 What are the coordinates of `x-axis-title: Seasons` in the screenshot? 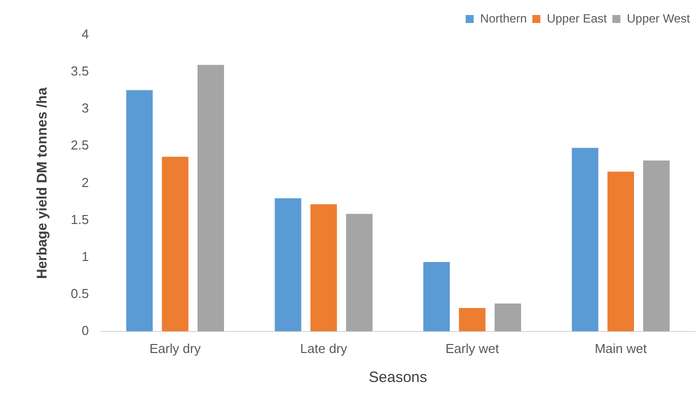 It's located at (398, 377).